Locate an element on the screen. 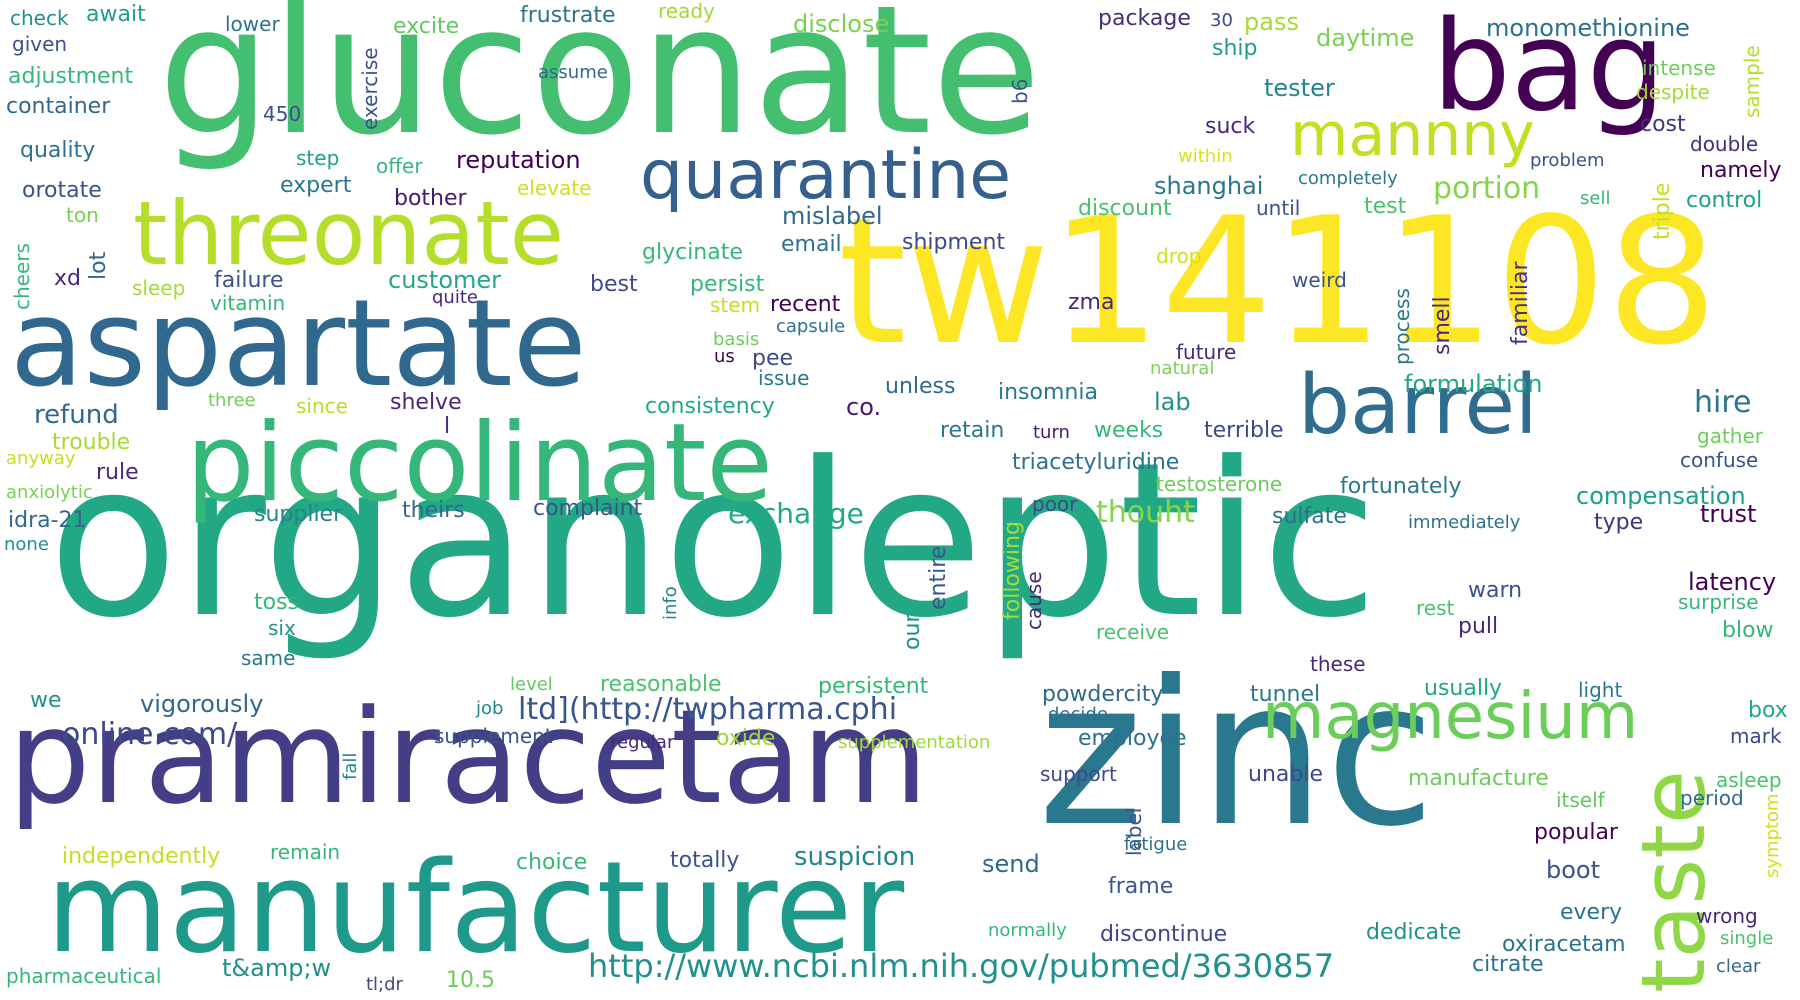 This screenshot has height=1000, width=1800. word-support: support is located at coordinates (1078, 774).